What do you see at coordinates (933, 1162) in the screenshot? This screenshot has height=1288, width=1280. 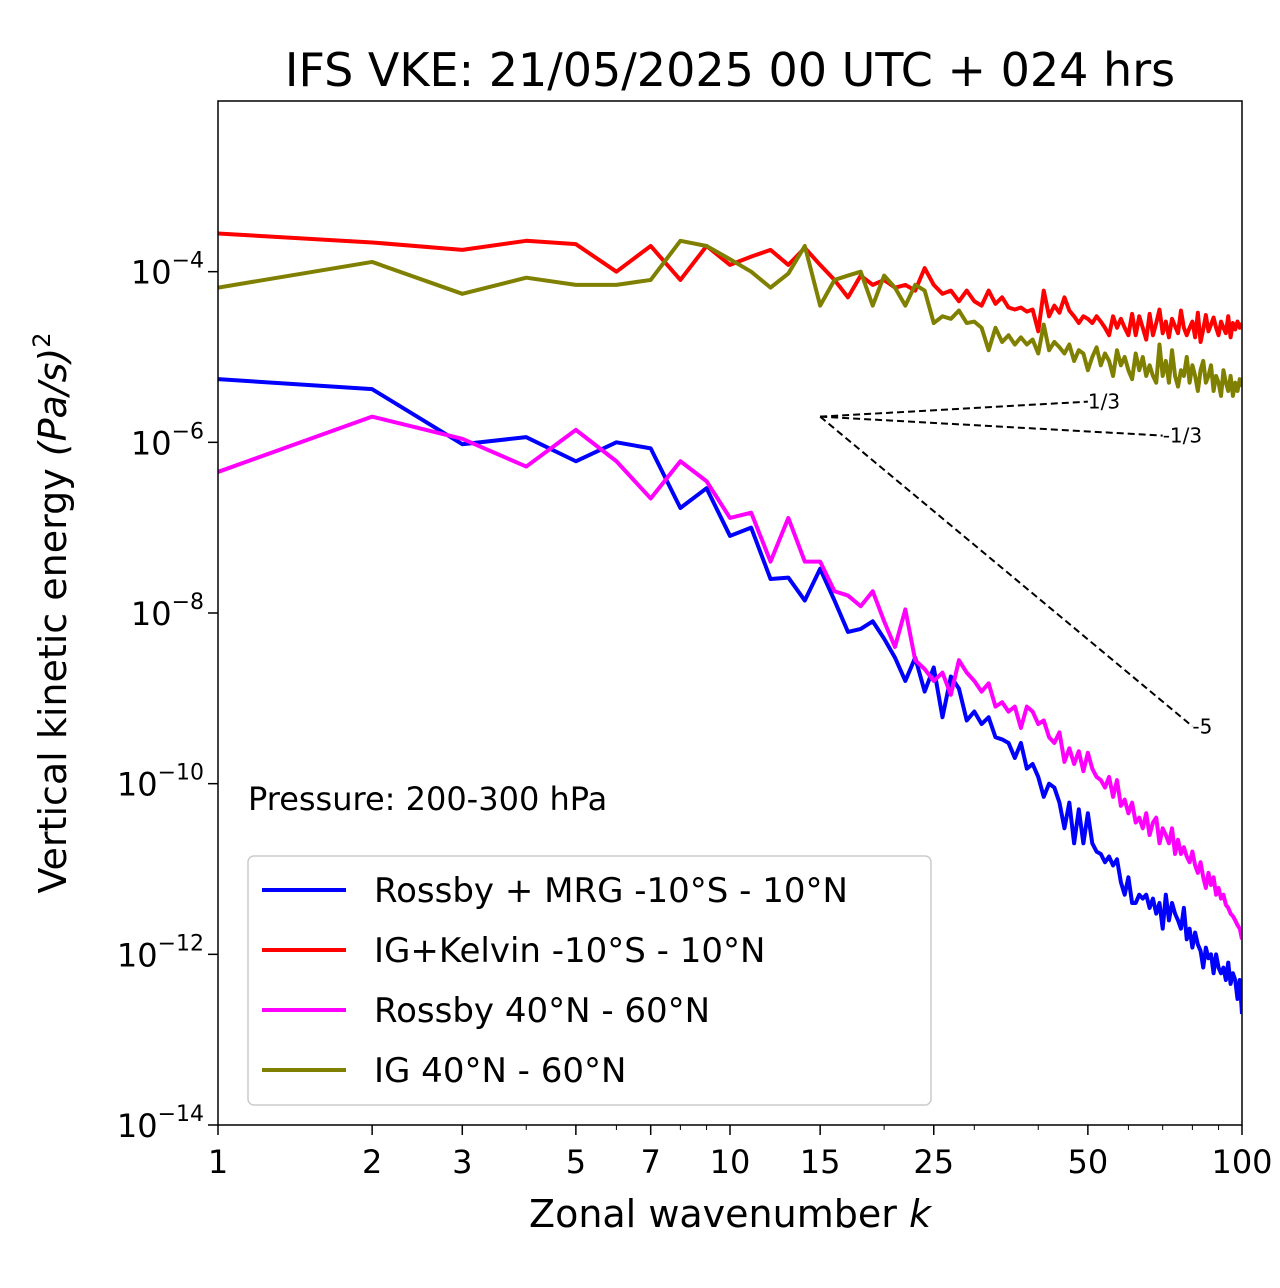 I see `x-tick-label-7: 25` at bounding box center [933, 1162].